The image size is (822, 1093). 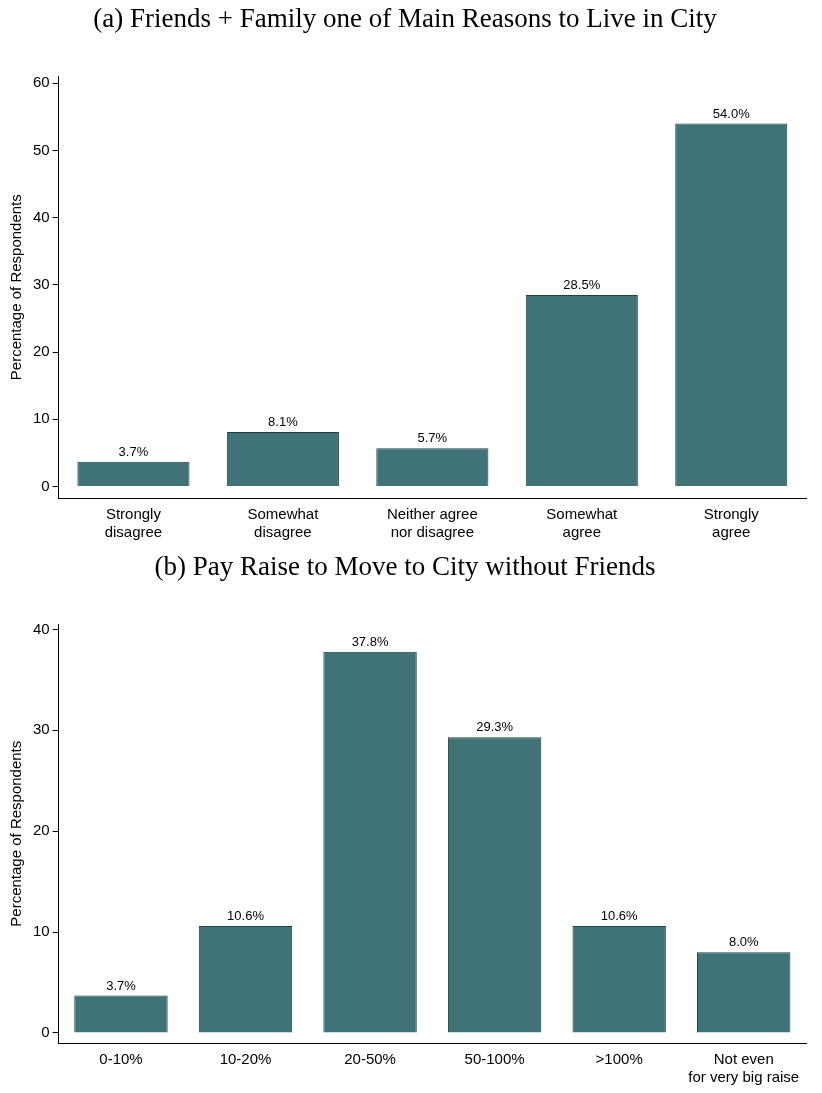 What do you see at coordinates (41, 82) in the screenshot?
I see `y-tick-label: 60` at bounding box center [41, 82].